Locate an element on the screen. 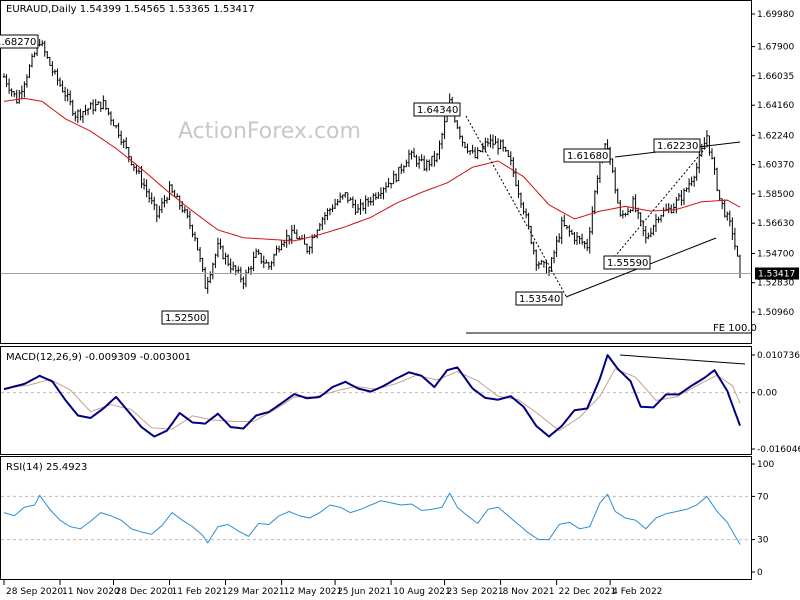 Image resolution: width=800 pixels, height=600 pixels. rsi-header: RSI(14) 25.4923 is located at coordinates (46, 467).